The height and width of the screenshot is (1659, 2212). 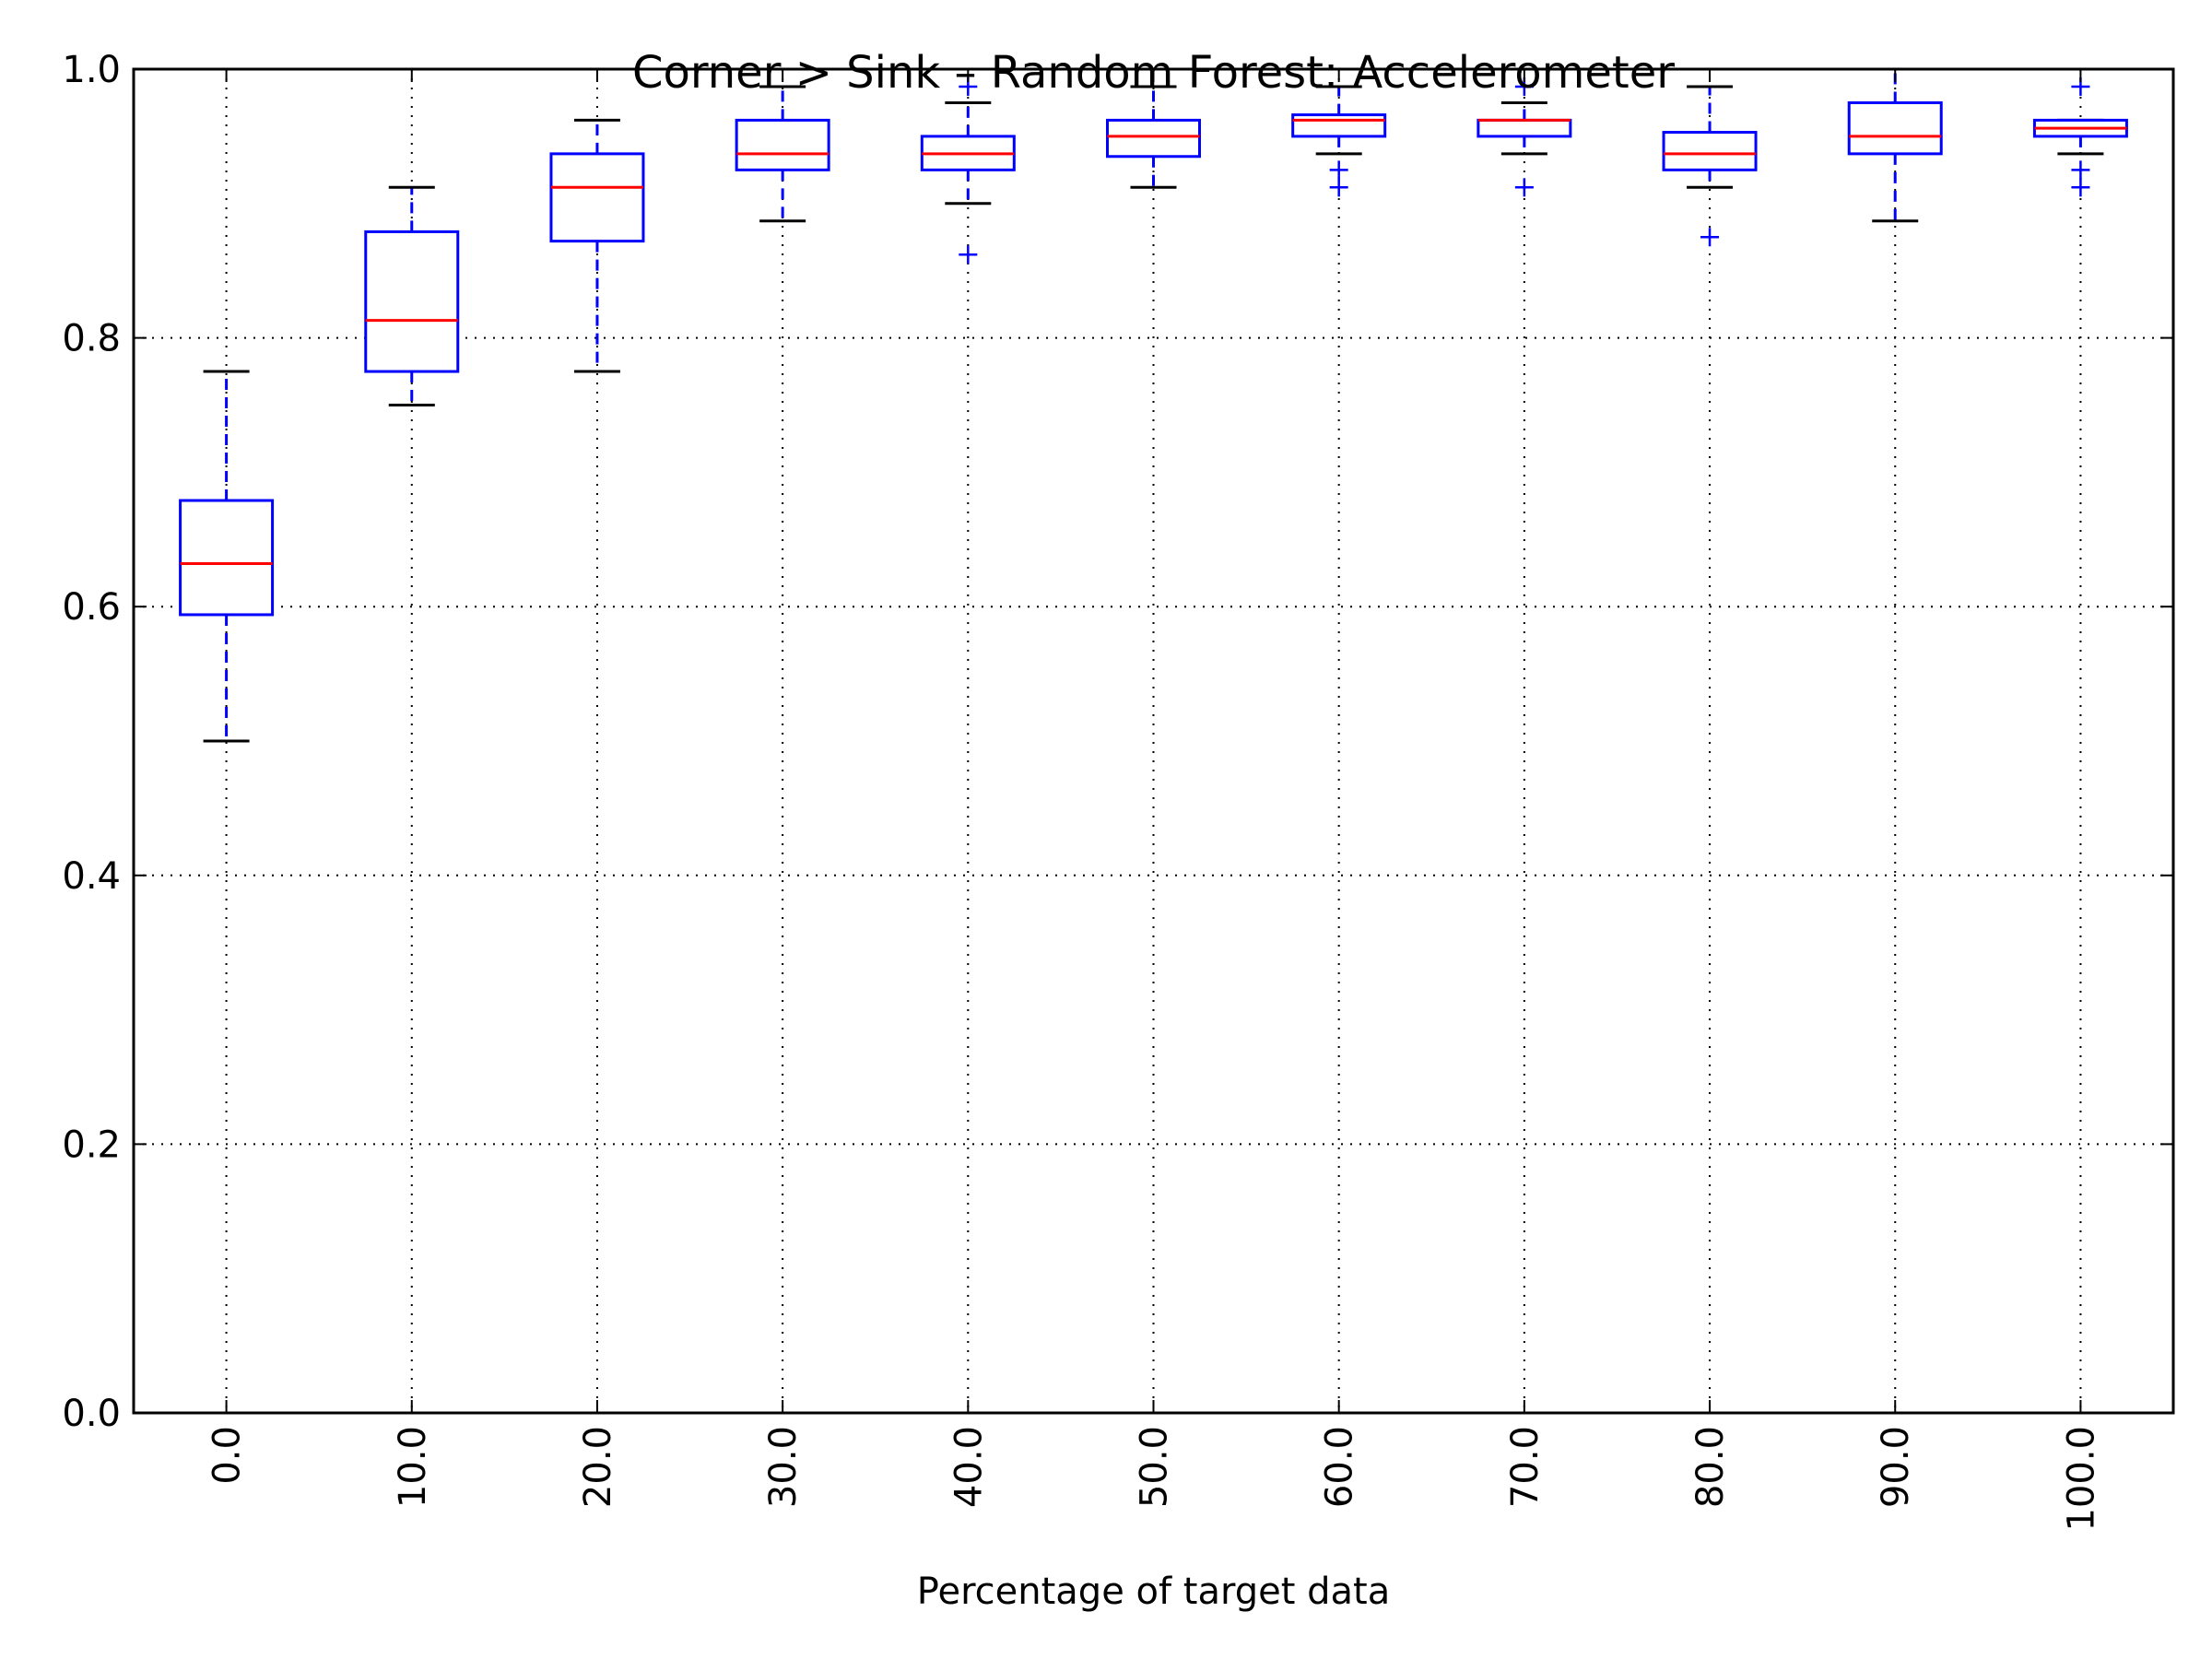 I want to click on y-tick-label: 0.8, so click(x=91, y=339).